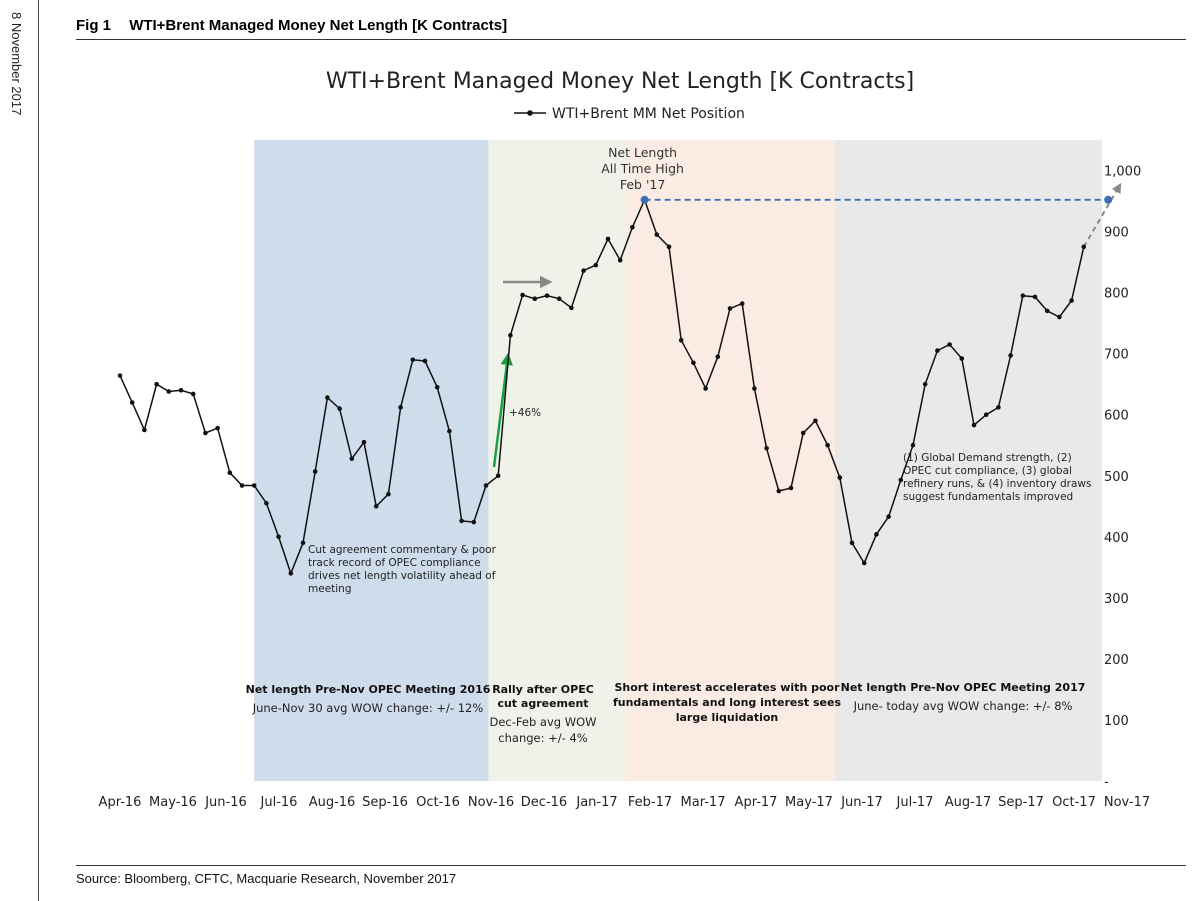 The height and width of the screenshot is (901, 1200). Describe the element at coordinates (1127, 802) in the screenshot. I see `x-tick-label: Nov-17` at that location.